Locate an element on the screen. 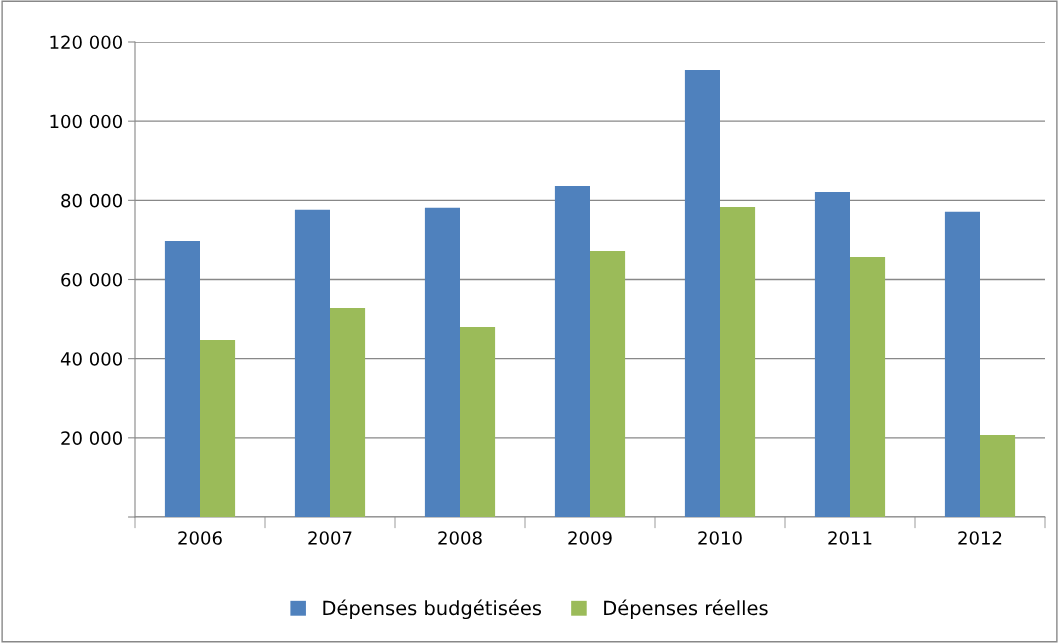 The image size is (1059, 643). x-tick-label: 2011 is located at coordinates (850, 538).